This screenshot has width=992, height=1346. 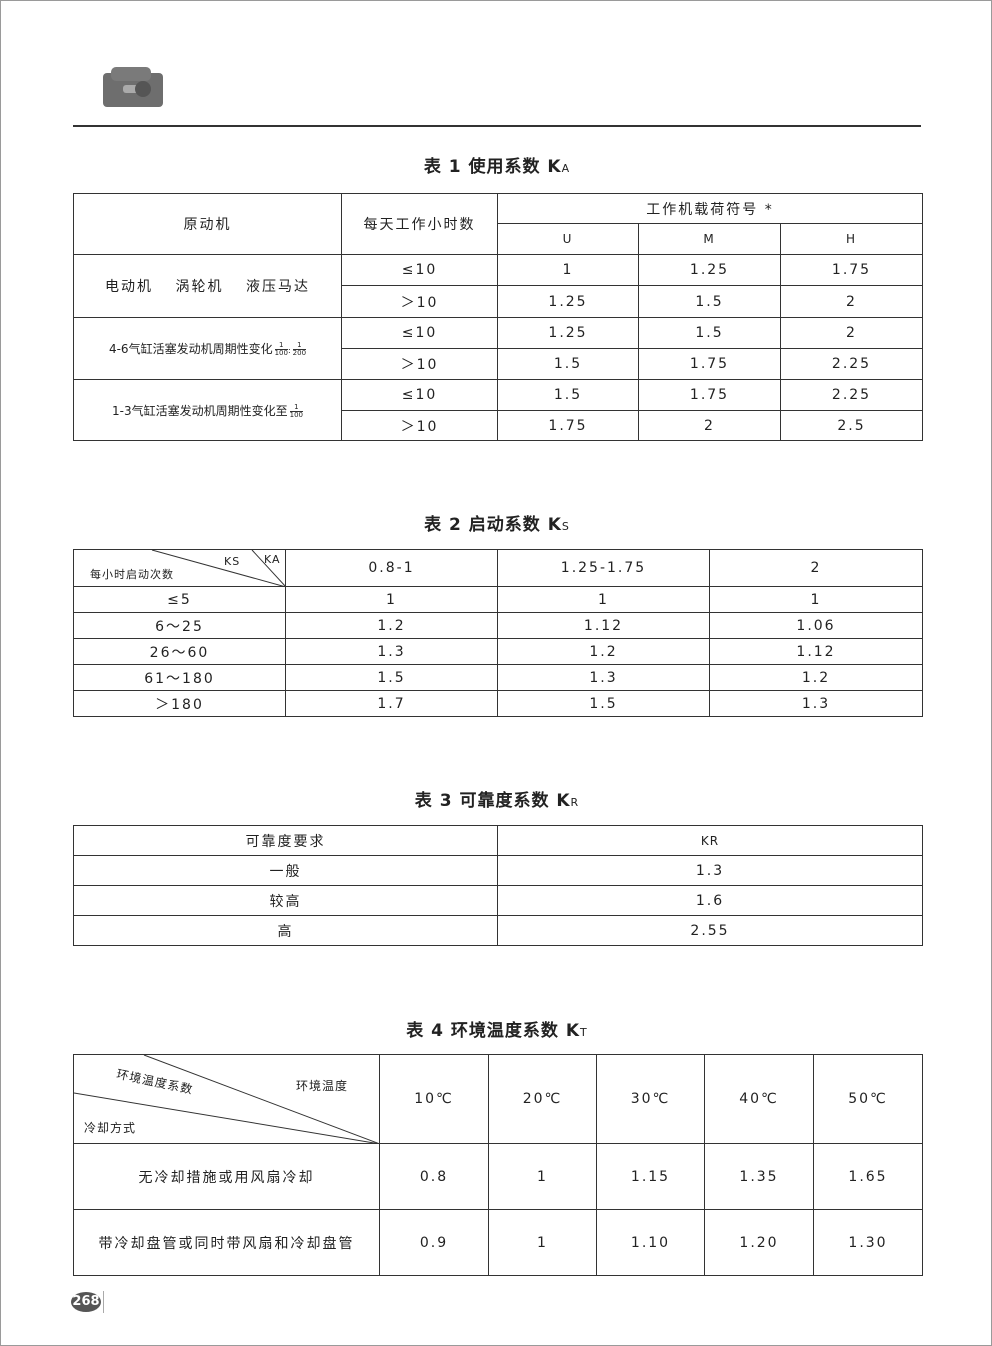 What do you see at coordinates (179, 677) in the screenshot?
I see `cell: 61～180` at bounding box center [179, 677].